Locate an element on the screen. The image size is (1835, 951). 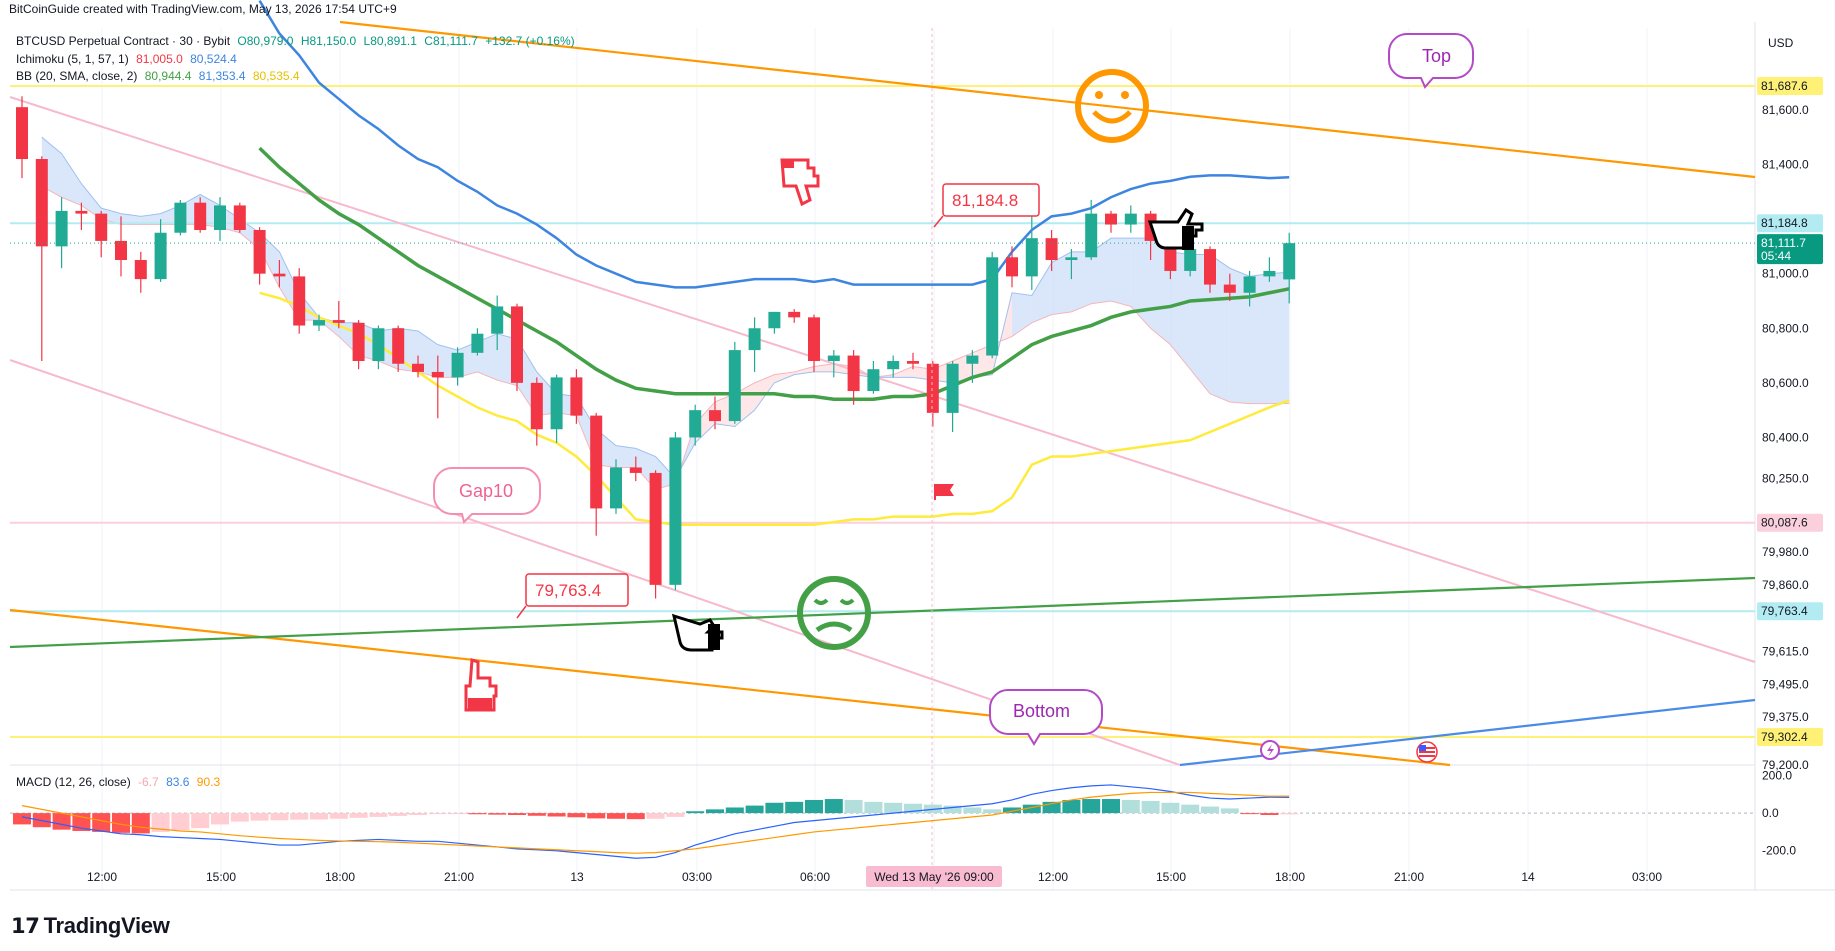
bottom-callout: Bottom is located at coordinates (1046, 717).